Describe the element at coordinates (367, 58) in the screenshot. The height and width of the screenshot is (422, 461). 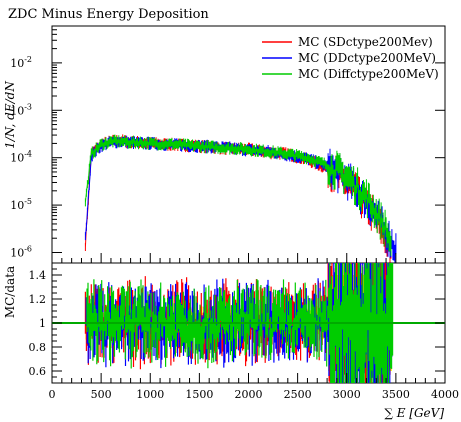
I see `legend-label-2: MC (DDctype200MeV)` at that location.